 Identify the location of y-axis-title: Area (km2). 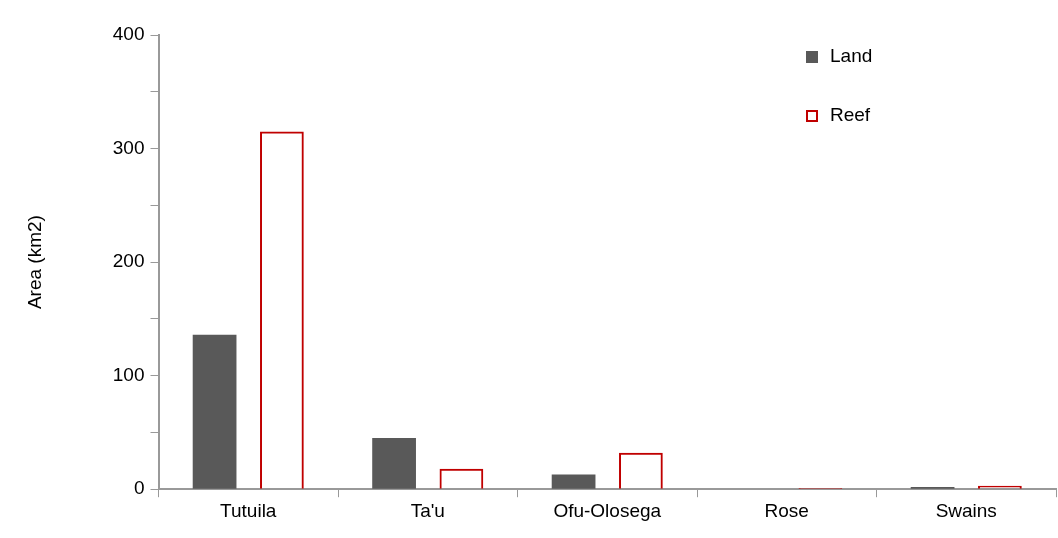
(34, 262).